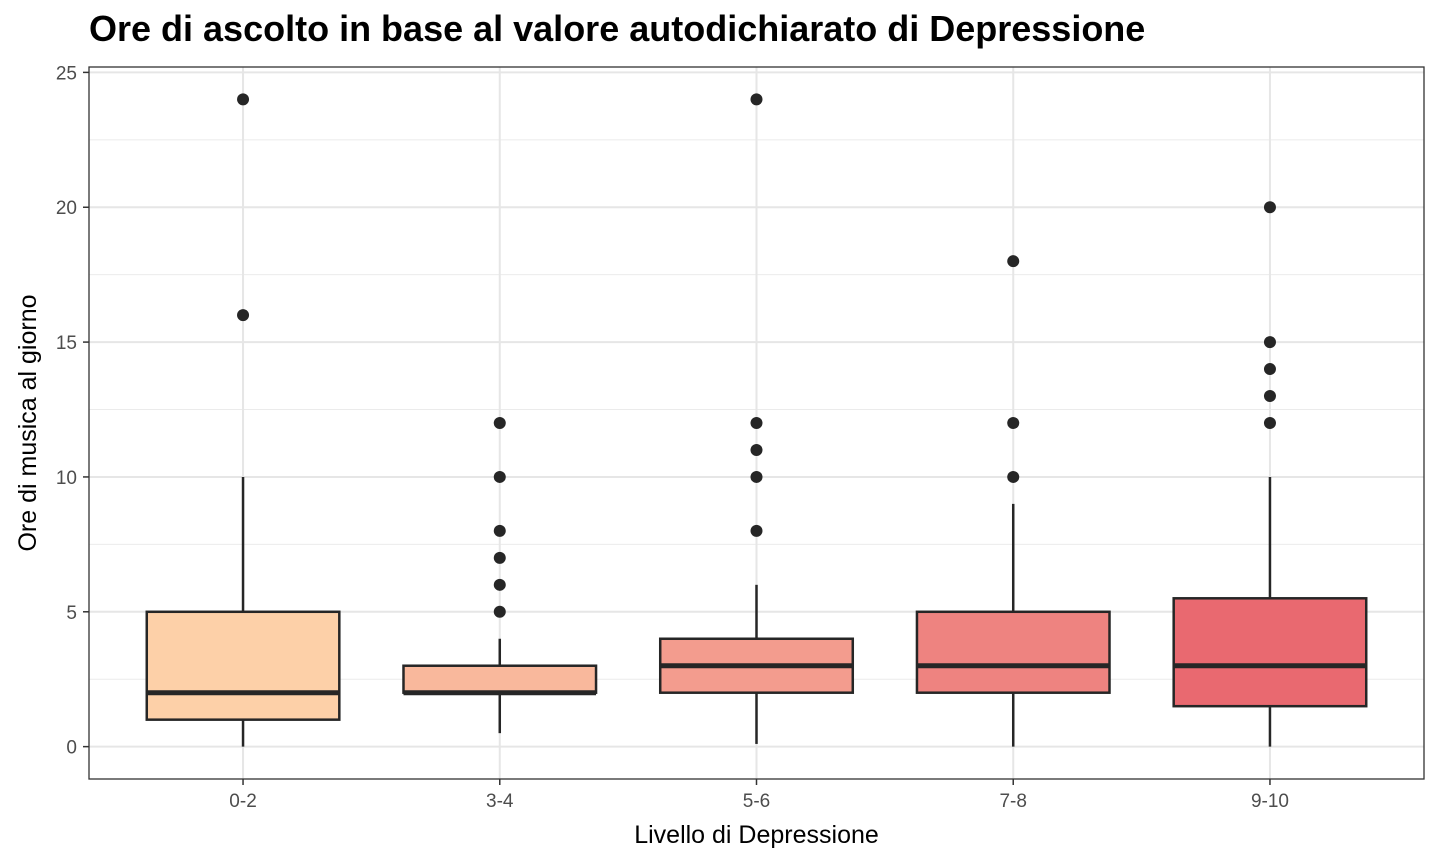 Image resolution: width=1440 pixels, height=864 pixels. I want to click on x-tick-label: 3-4, so click(500, 801).